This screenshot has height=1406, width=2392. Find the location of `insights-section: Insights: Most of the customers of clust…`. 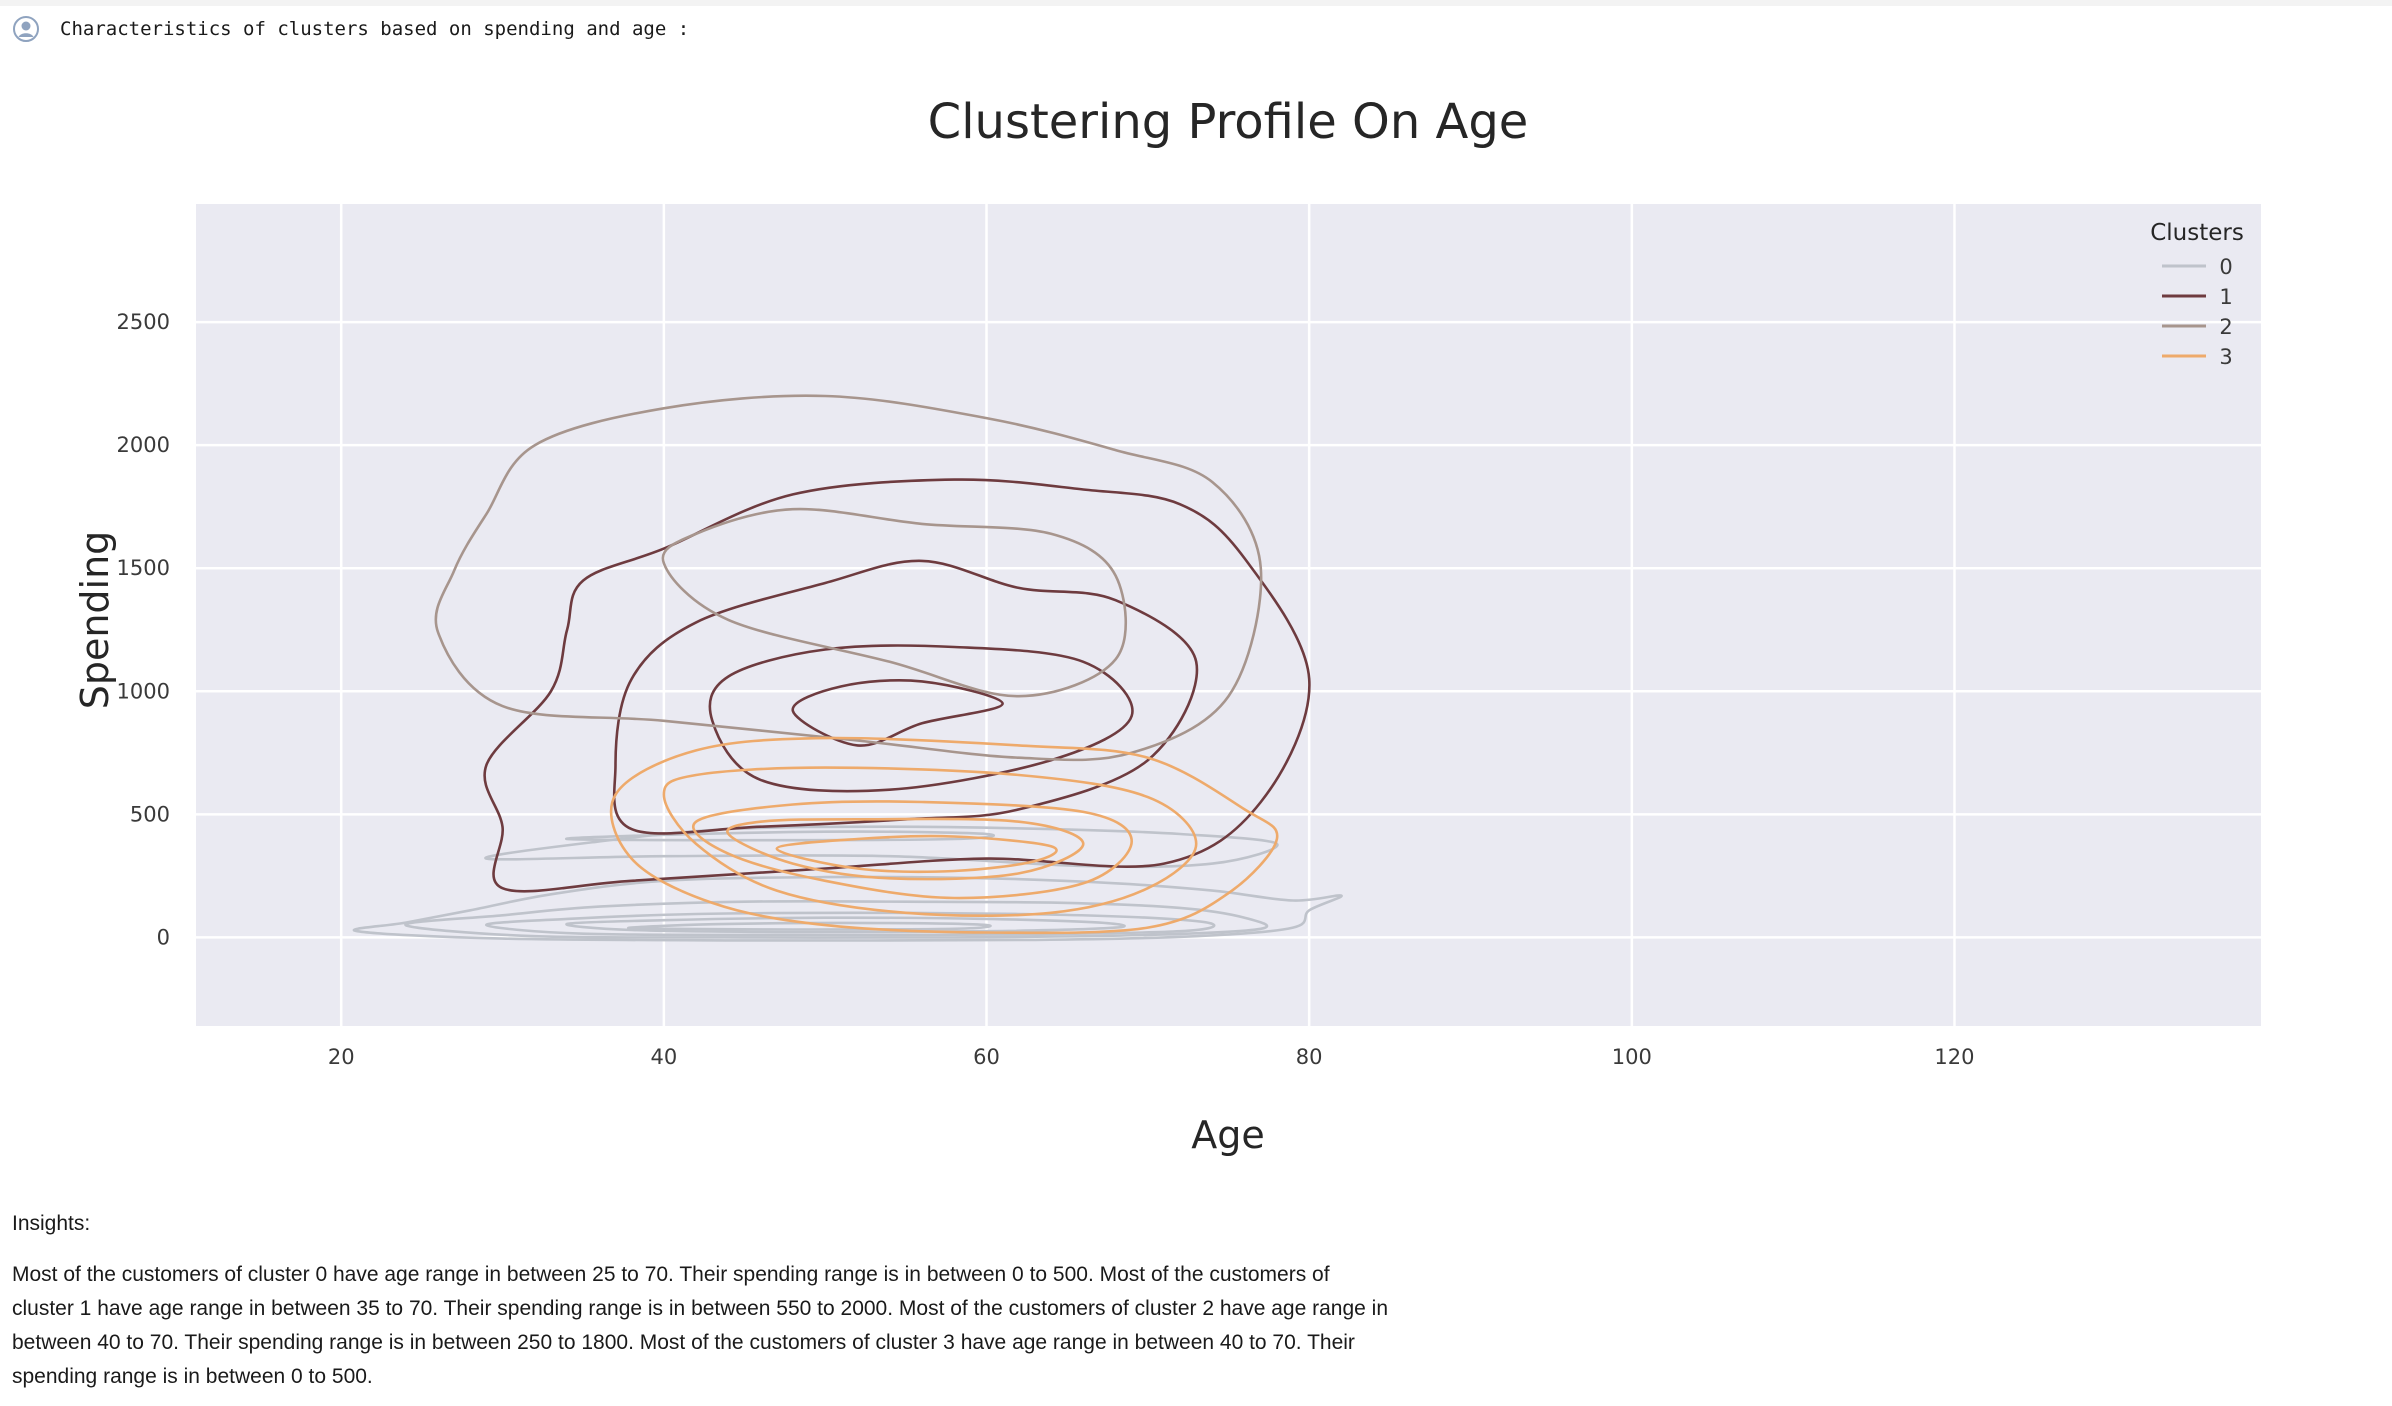

insights-section: Insights: Most of the customers of clust… is located at coordinates (702, 1303).